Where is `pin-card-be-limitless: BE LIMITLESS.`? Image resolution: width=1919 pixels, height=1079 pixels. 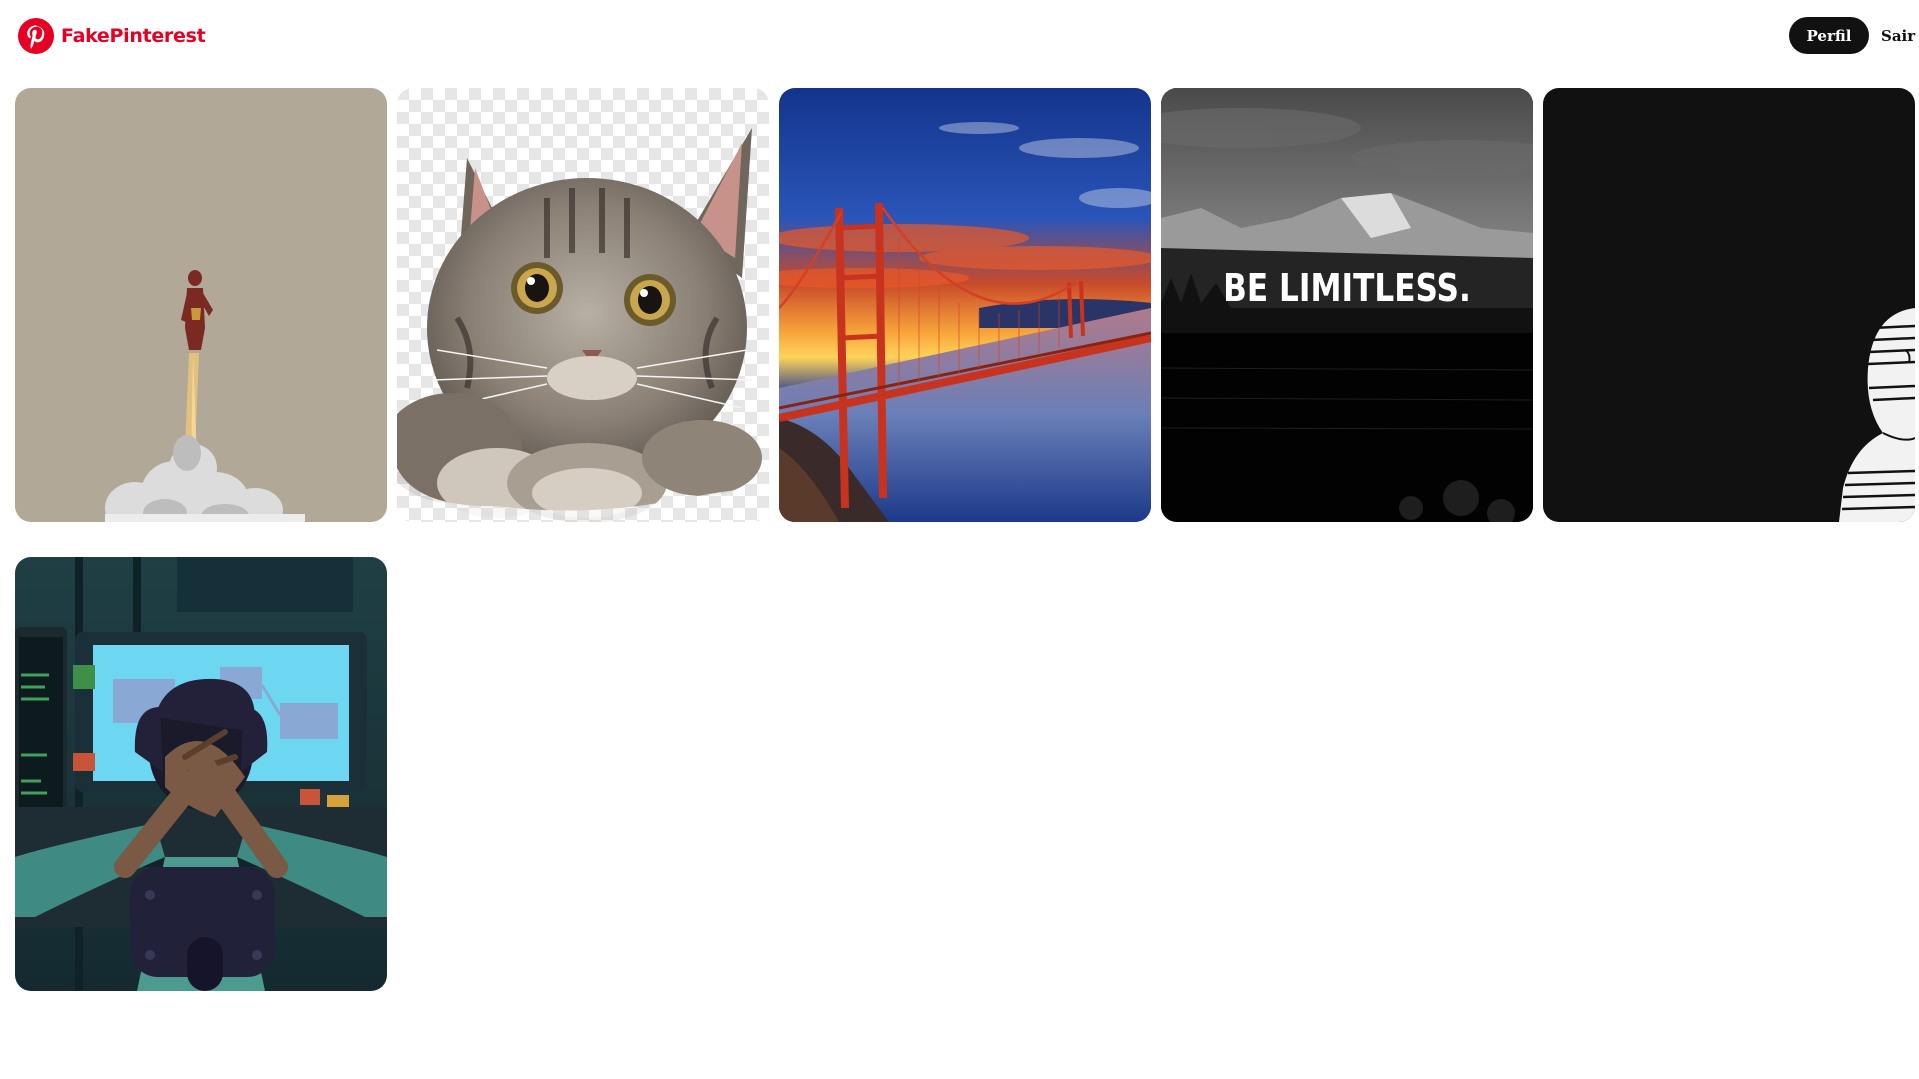
pin-card-be-limitless: BE LIMITLESS. is located at coordinates (1347, 305).